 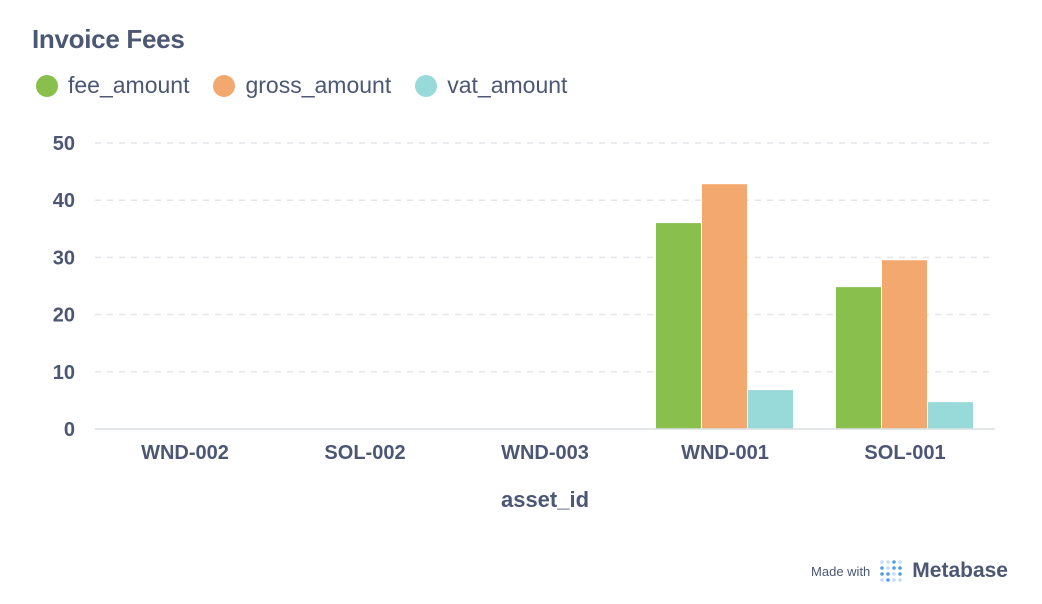 I want to click on metabase-logo-icon, so click(x=891, y=571).